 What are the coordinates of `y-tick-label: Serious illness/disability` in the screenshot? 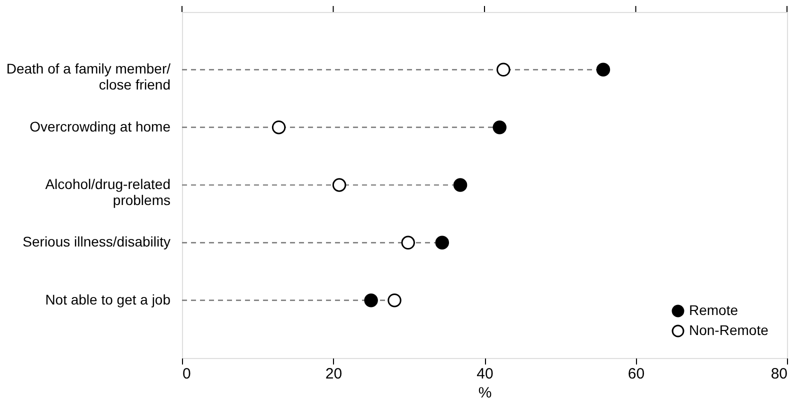 It's located at (96, 242).